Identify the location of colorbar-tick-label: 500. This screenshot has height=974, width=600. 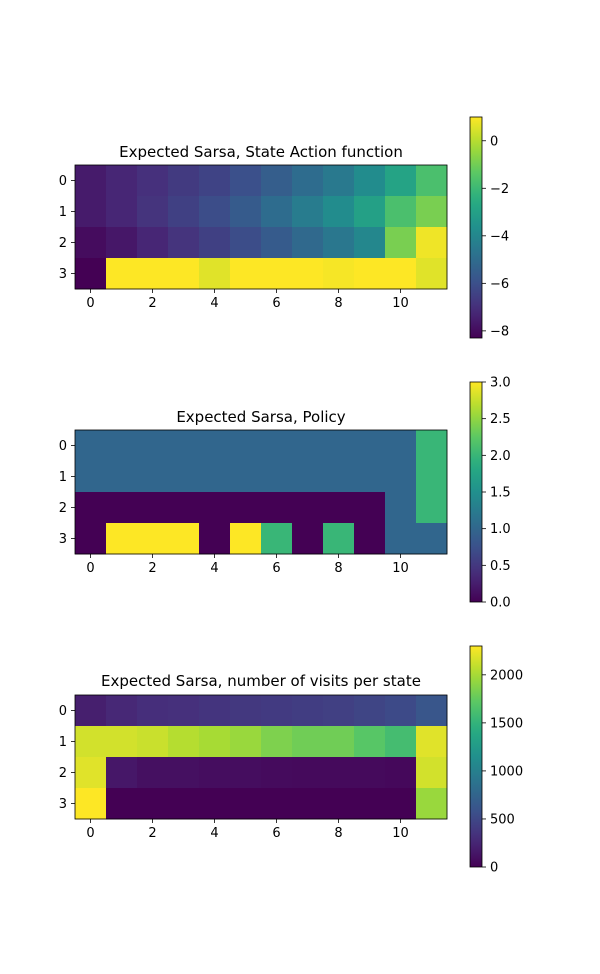
(502, 819).